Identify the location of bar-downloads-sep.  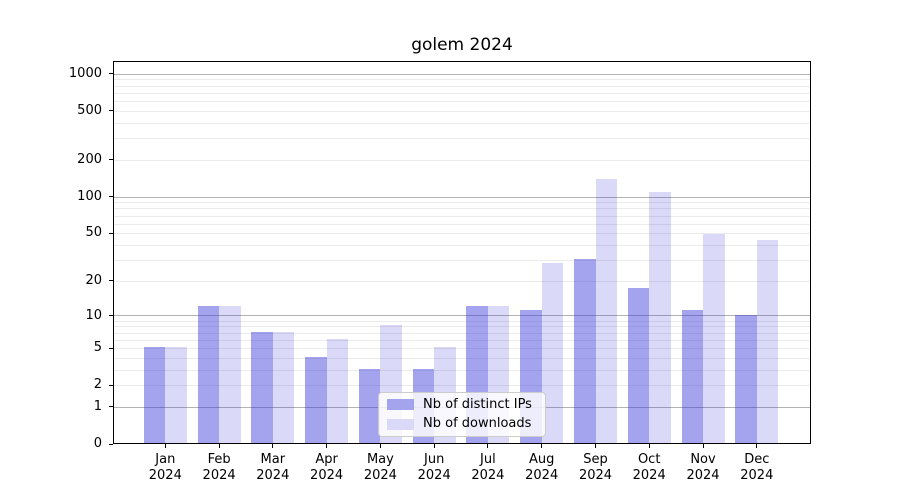
(606, 310).